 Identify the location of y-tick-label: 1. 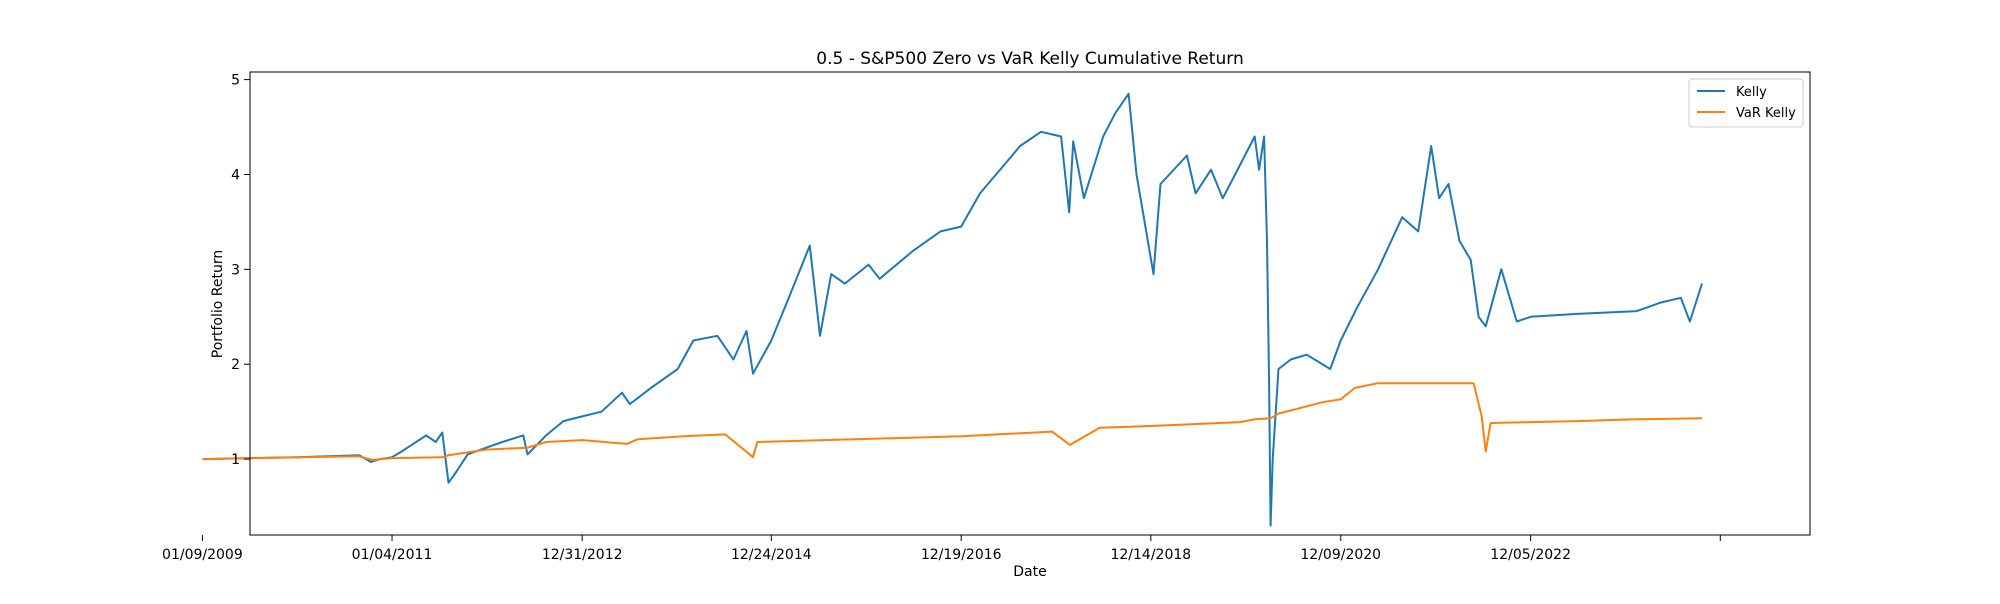
(235, 460).